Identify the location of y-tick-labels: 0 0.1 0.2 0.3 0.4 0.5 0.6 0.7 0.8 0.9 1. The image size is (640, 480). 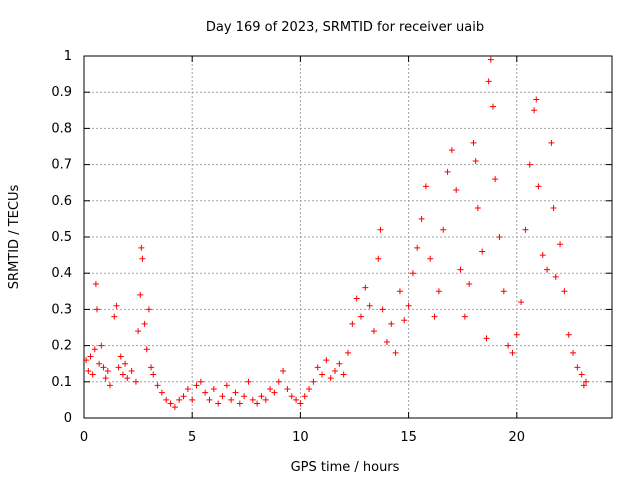
(61, 237).